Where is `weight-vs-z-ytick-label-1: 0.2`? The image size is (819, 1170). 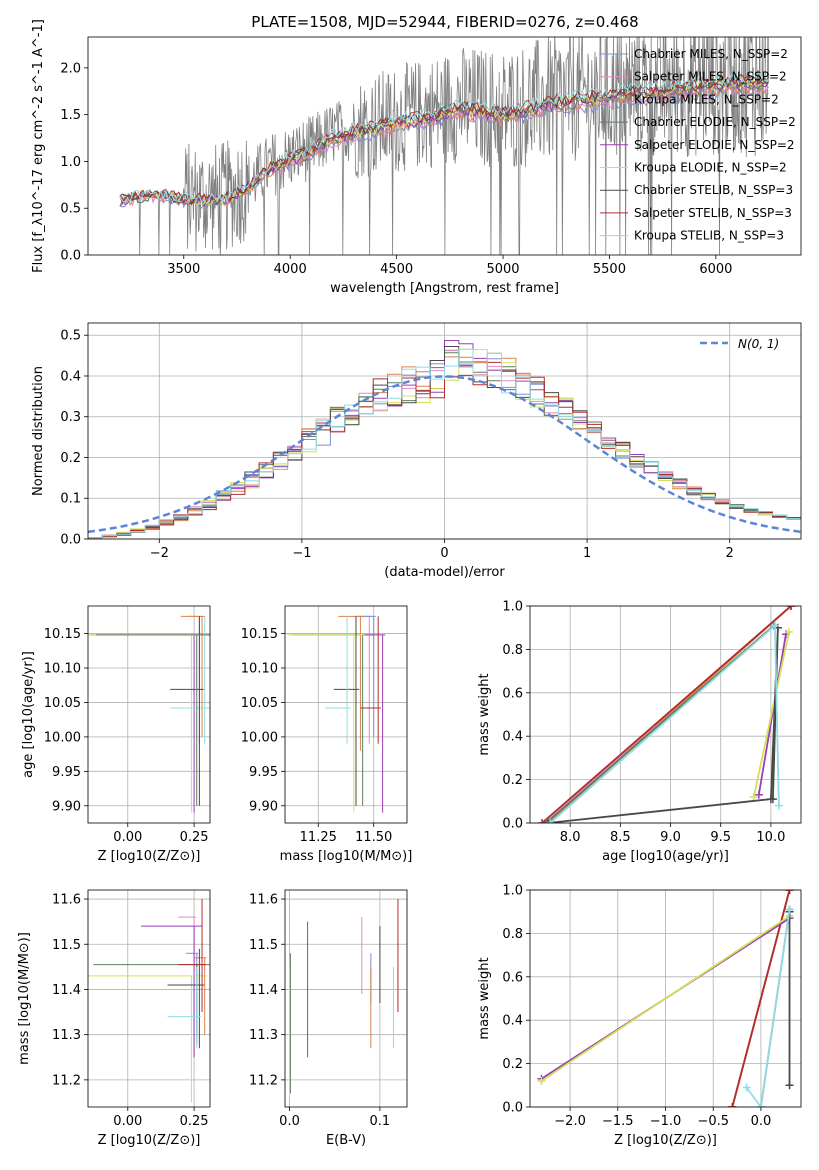 weight-vs-z-ytick-label-1: 0.2 is located at coordinates (512, 1064).